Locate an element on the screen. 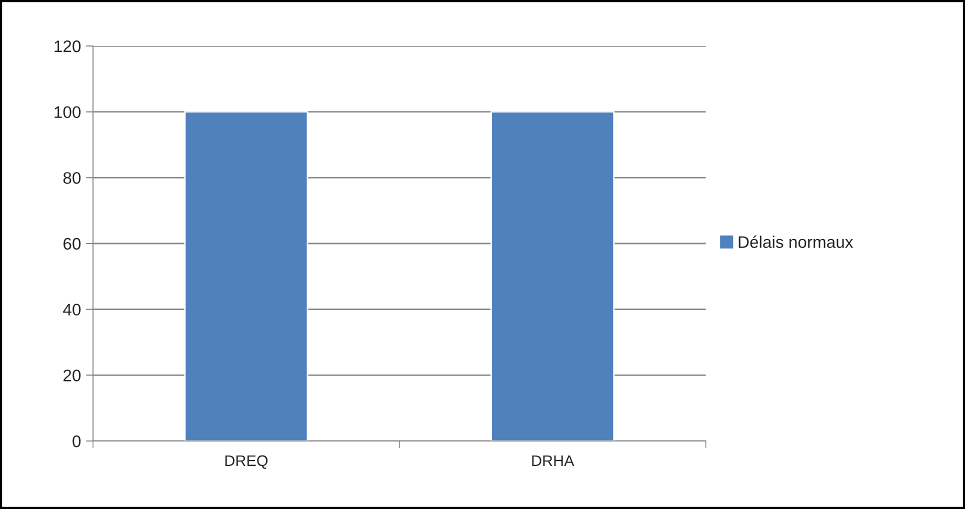  x-tick-label: DREQ is located at coordinates (246, 462).